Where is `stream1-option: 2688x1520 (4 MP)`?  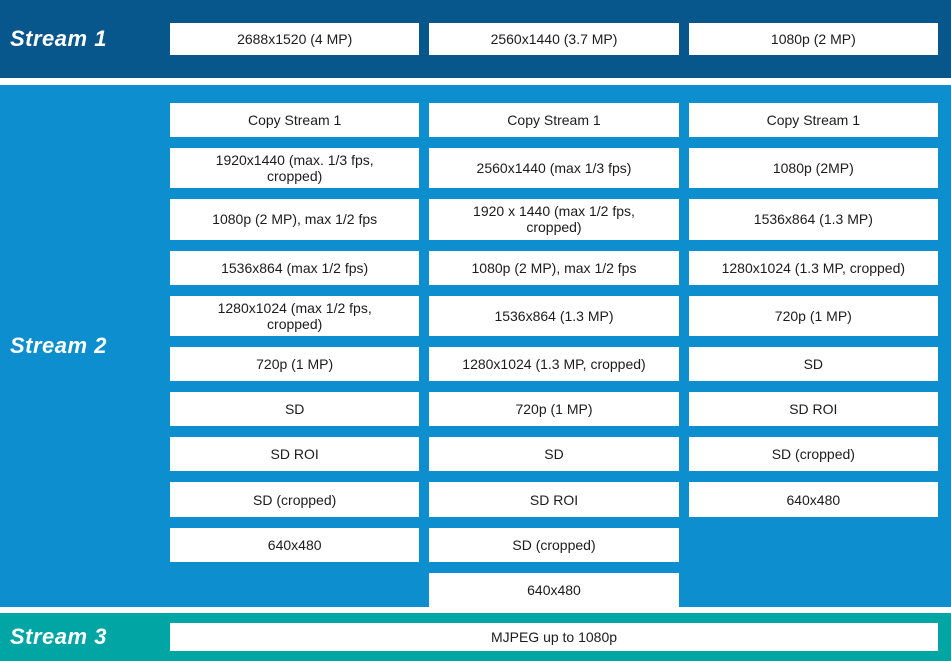
stream1-option: 2688x1520 (4 MP) is located at coordinates (295, 39).